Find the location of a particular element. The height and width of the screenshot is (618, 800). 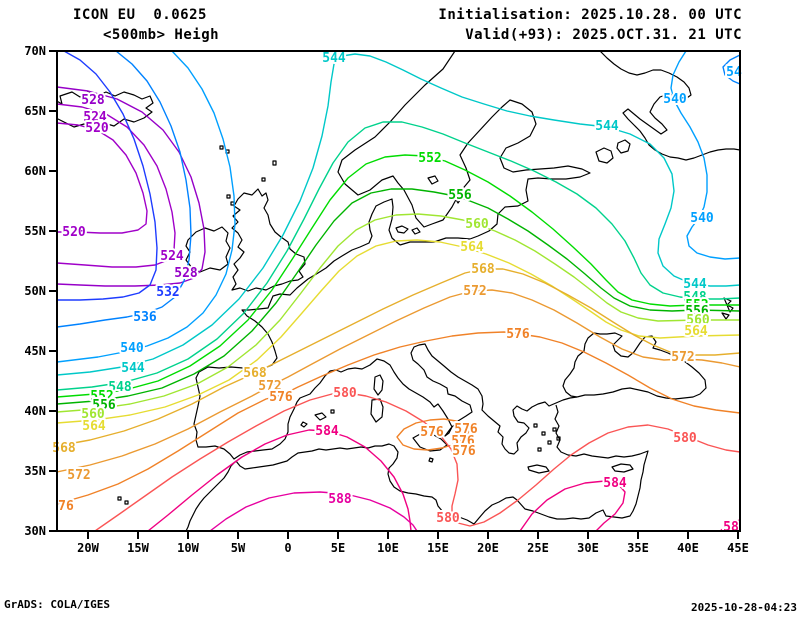

contour-584-corner is located at coordinates (729, 525).